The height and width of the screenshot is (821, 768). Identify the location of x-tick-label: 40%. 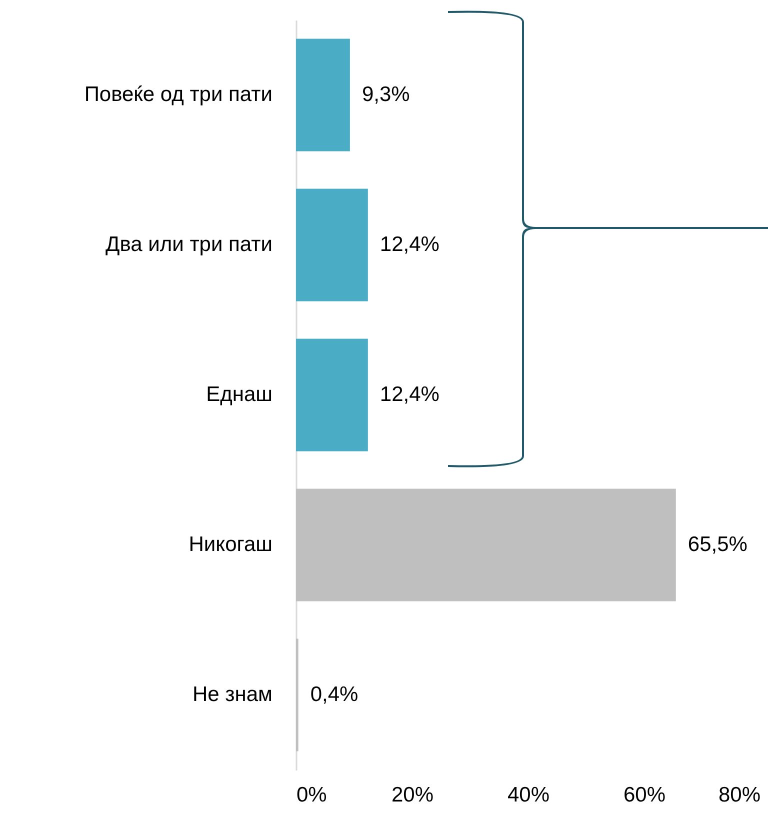
(528, 795).